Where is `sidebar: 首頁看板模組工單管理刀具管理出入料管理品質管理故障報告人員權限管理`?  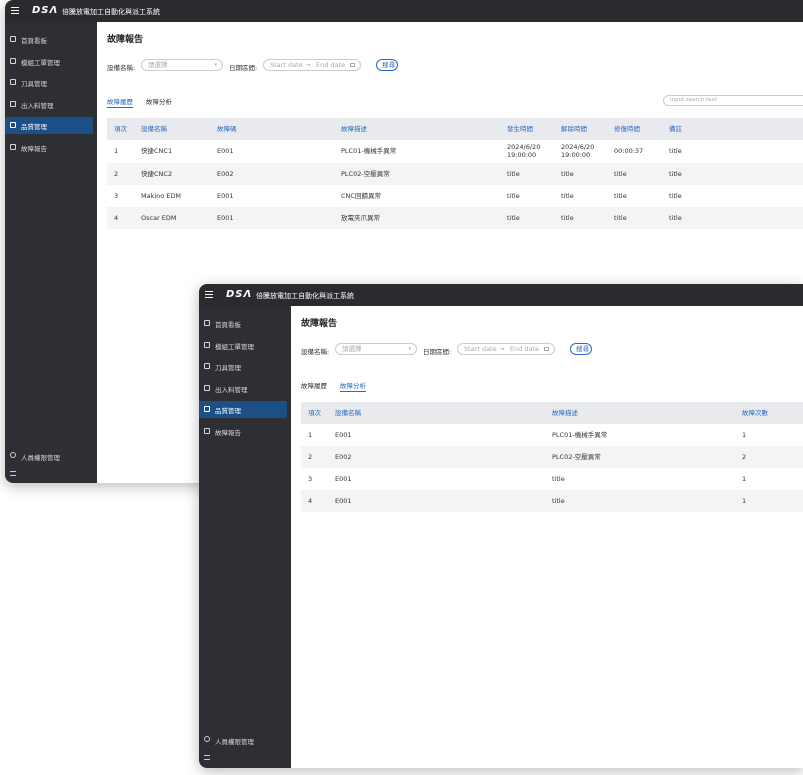
sidebar: 首頁看板模組工單管理刀具管理出入料管理品質管理故障報告人員權限管理 is located at coordinates (245, 537).